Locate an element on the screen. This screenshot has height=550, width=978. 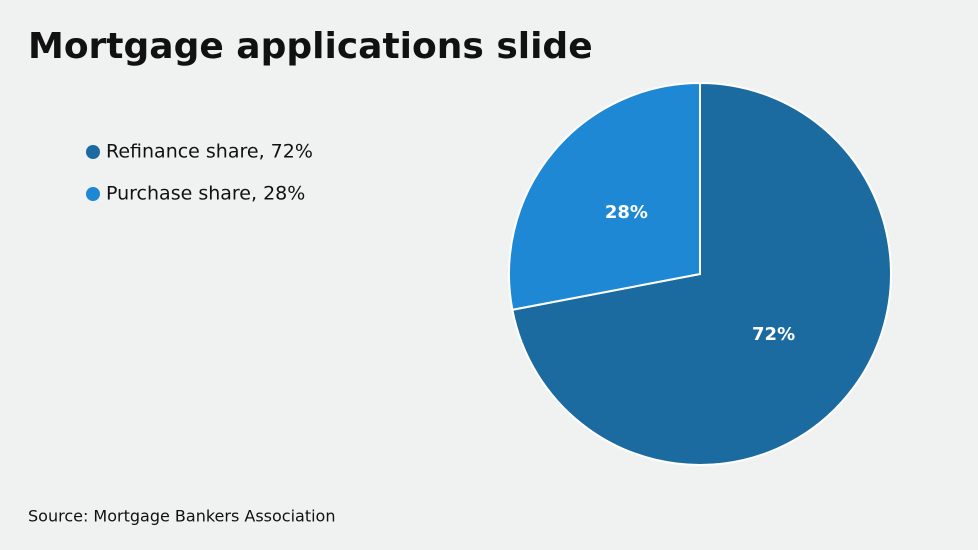
legend-label: Refinance share, 72% is located at coordinates (209, 152).